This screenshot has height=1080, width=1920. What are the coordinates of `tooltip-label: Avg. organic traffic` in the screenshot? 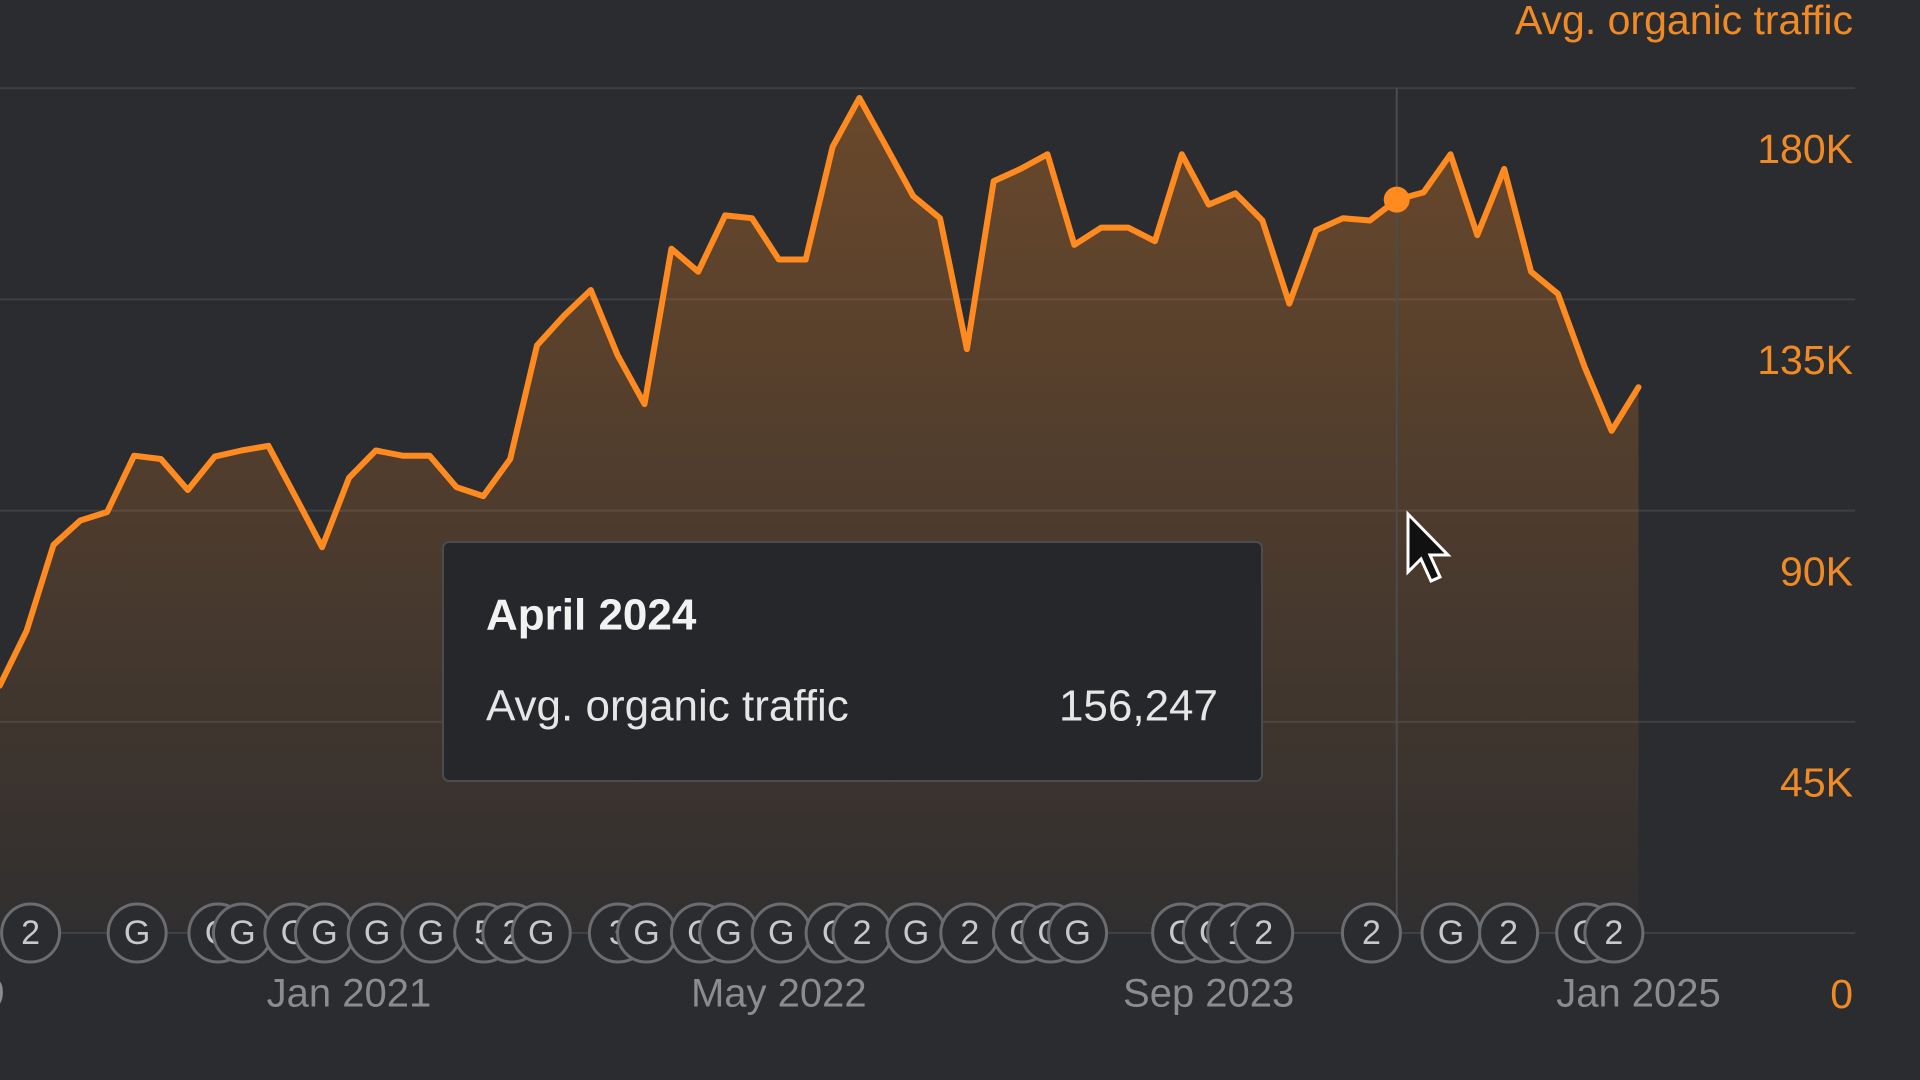 It's located at (667, 706).